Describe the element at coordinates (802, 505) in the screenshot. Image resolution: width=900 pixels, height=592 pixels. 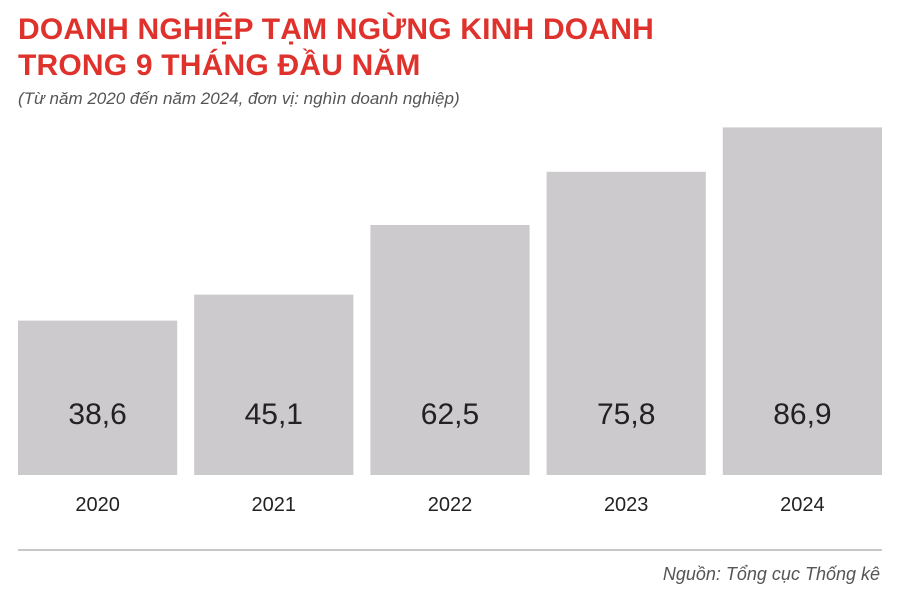
I see `x-tick-label-2024: 2024` at that location.